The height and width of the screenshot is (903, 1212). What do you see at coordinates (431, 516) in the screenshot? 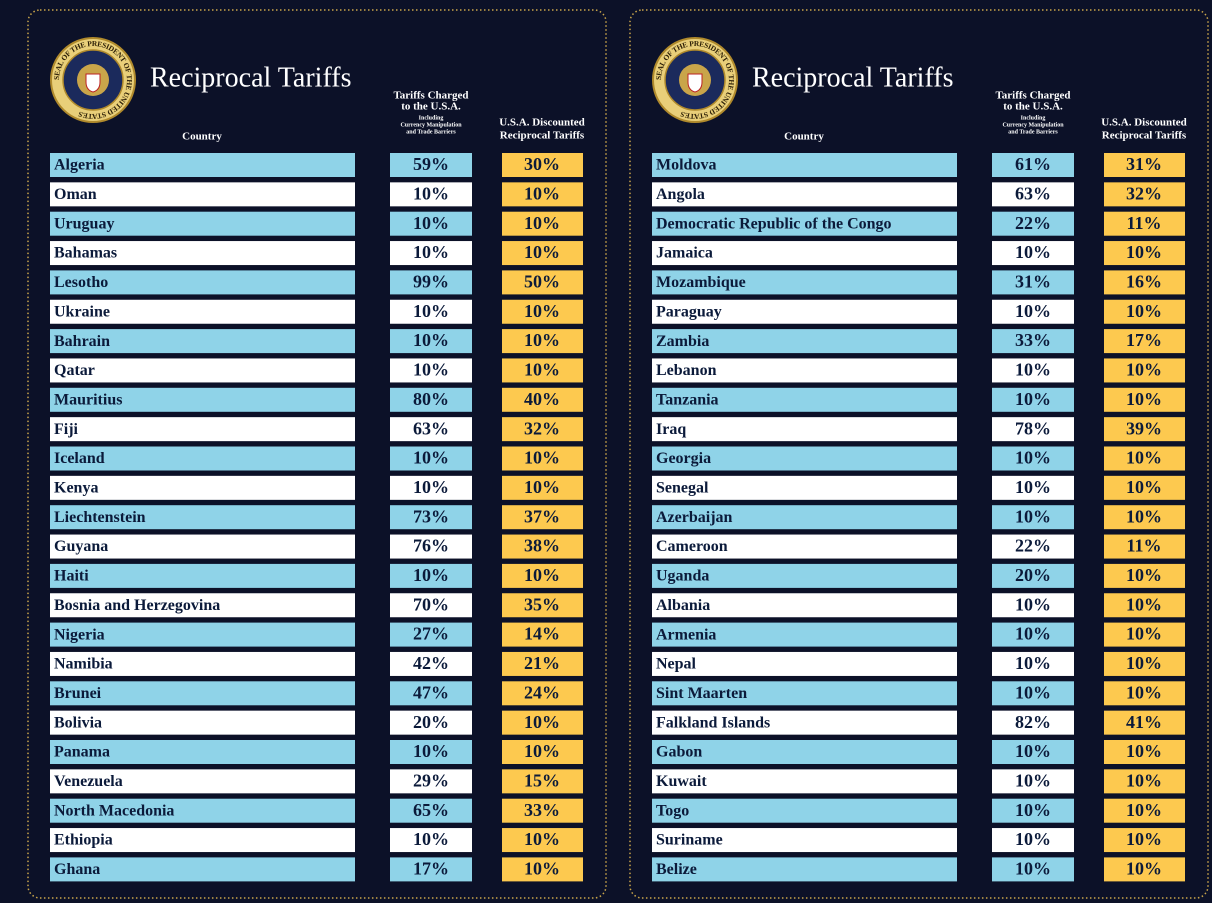
I see `charged-value: 73%` at bounding box center [431, 516].